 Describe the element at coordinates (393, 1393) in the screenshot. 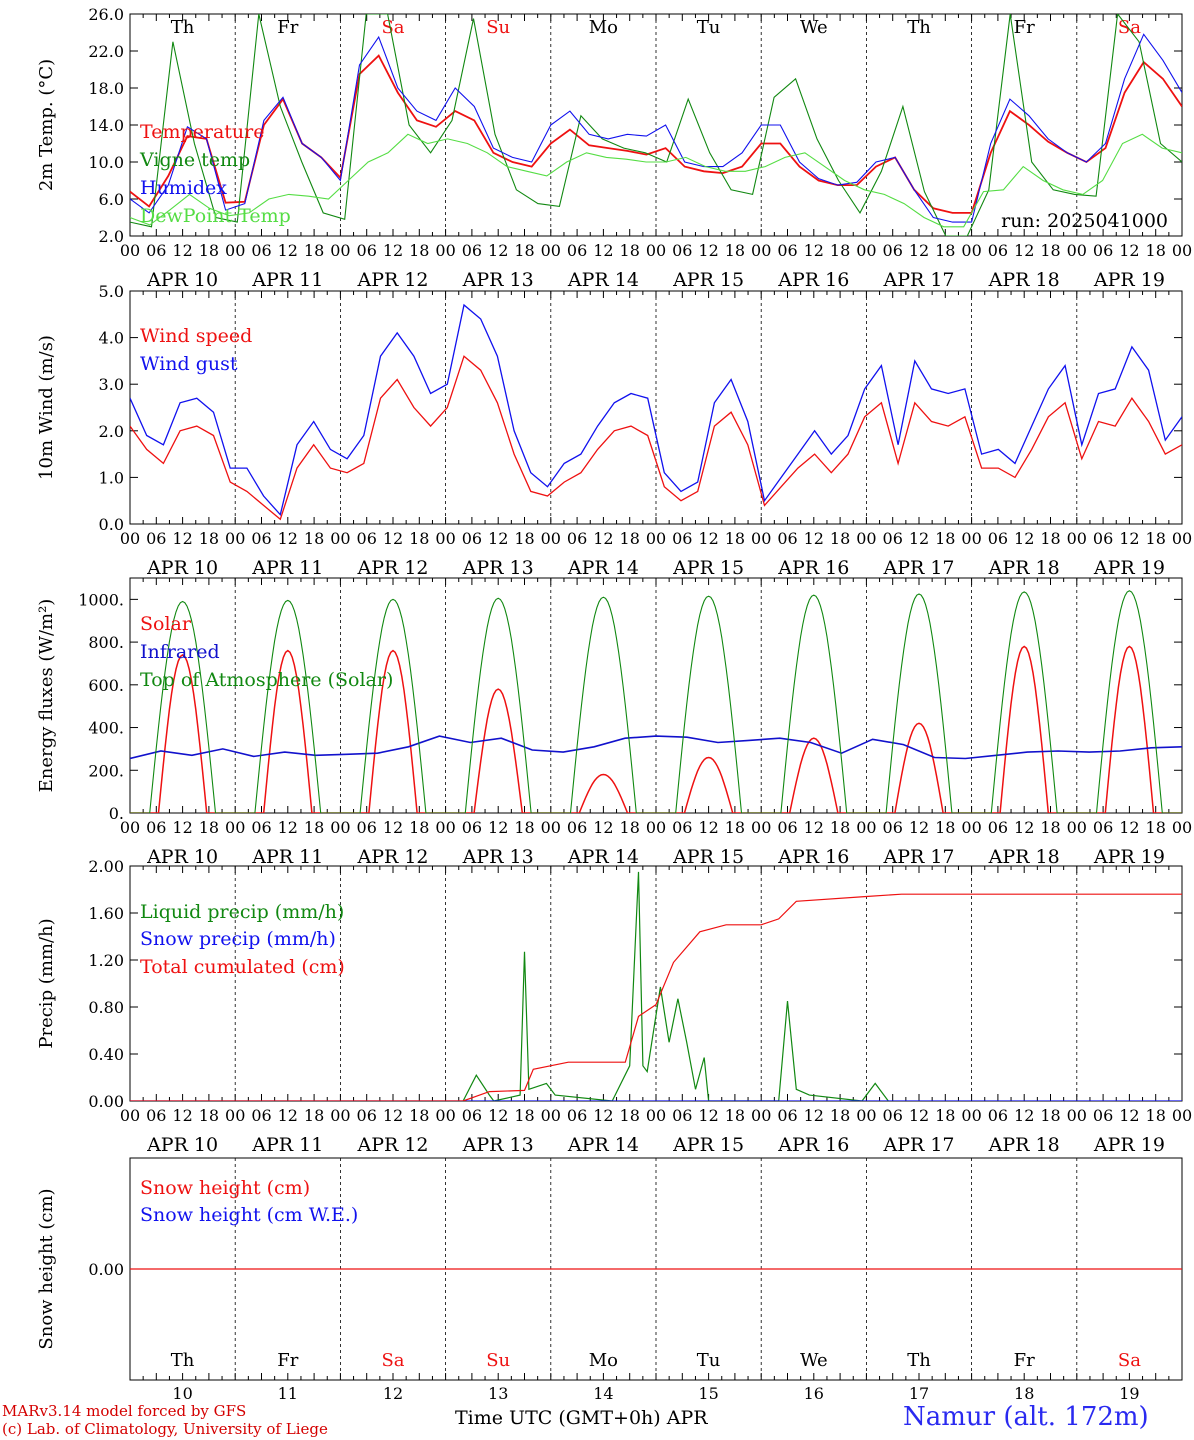

I see `day-number-label: 12` at that location.